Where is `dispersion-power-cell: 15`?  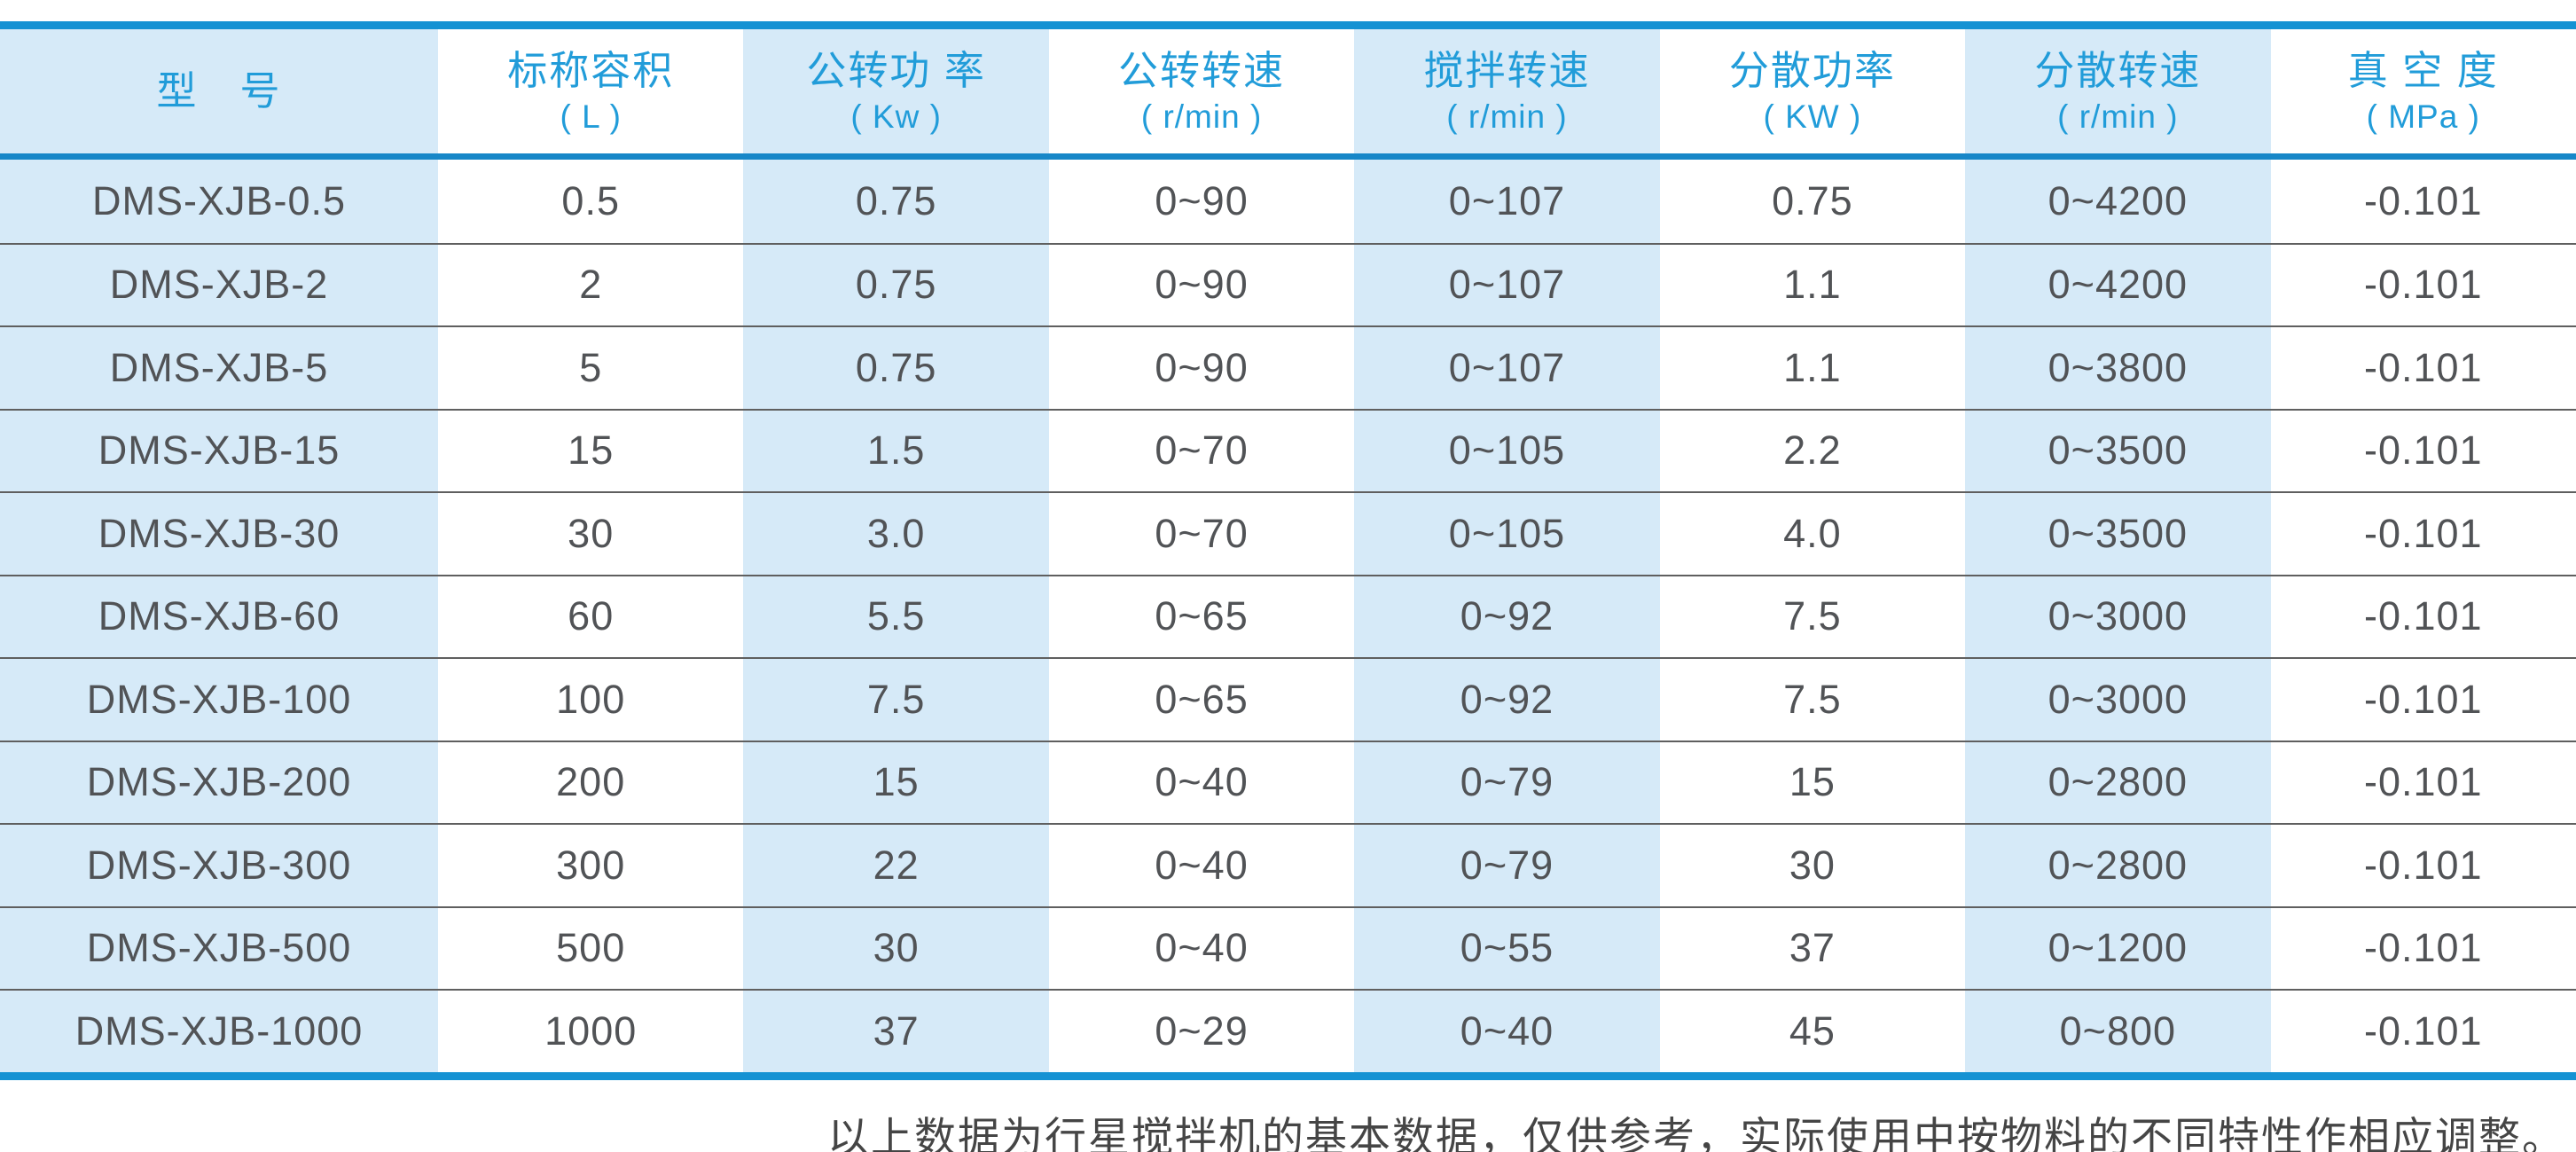 dispersion-power-cell: 15 is located at coordinates (1812, 782).